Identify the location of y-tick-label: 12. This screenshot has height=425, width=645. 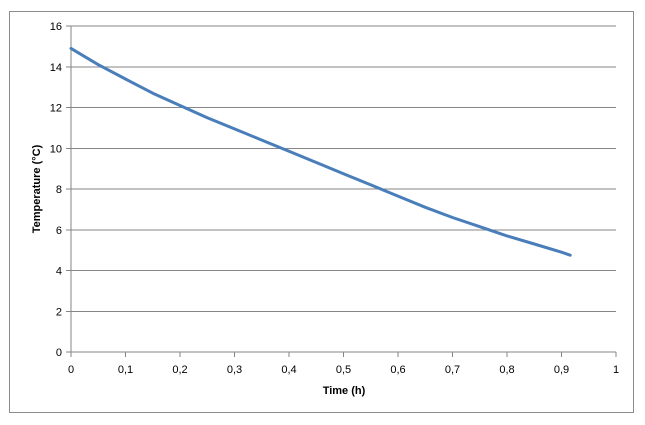
(56, 109).